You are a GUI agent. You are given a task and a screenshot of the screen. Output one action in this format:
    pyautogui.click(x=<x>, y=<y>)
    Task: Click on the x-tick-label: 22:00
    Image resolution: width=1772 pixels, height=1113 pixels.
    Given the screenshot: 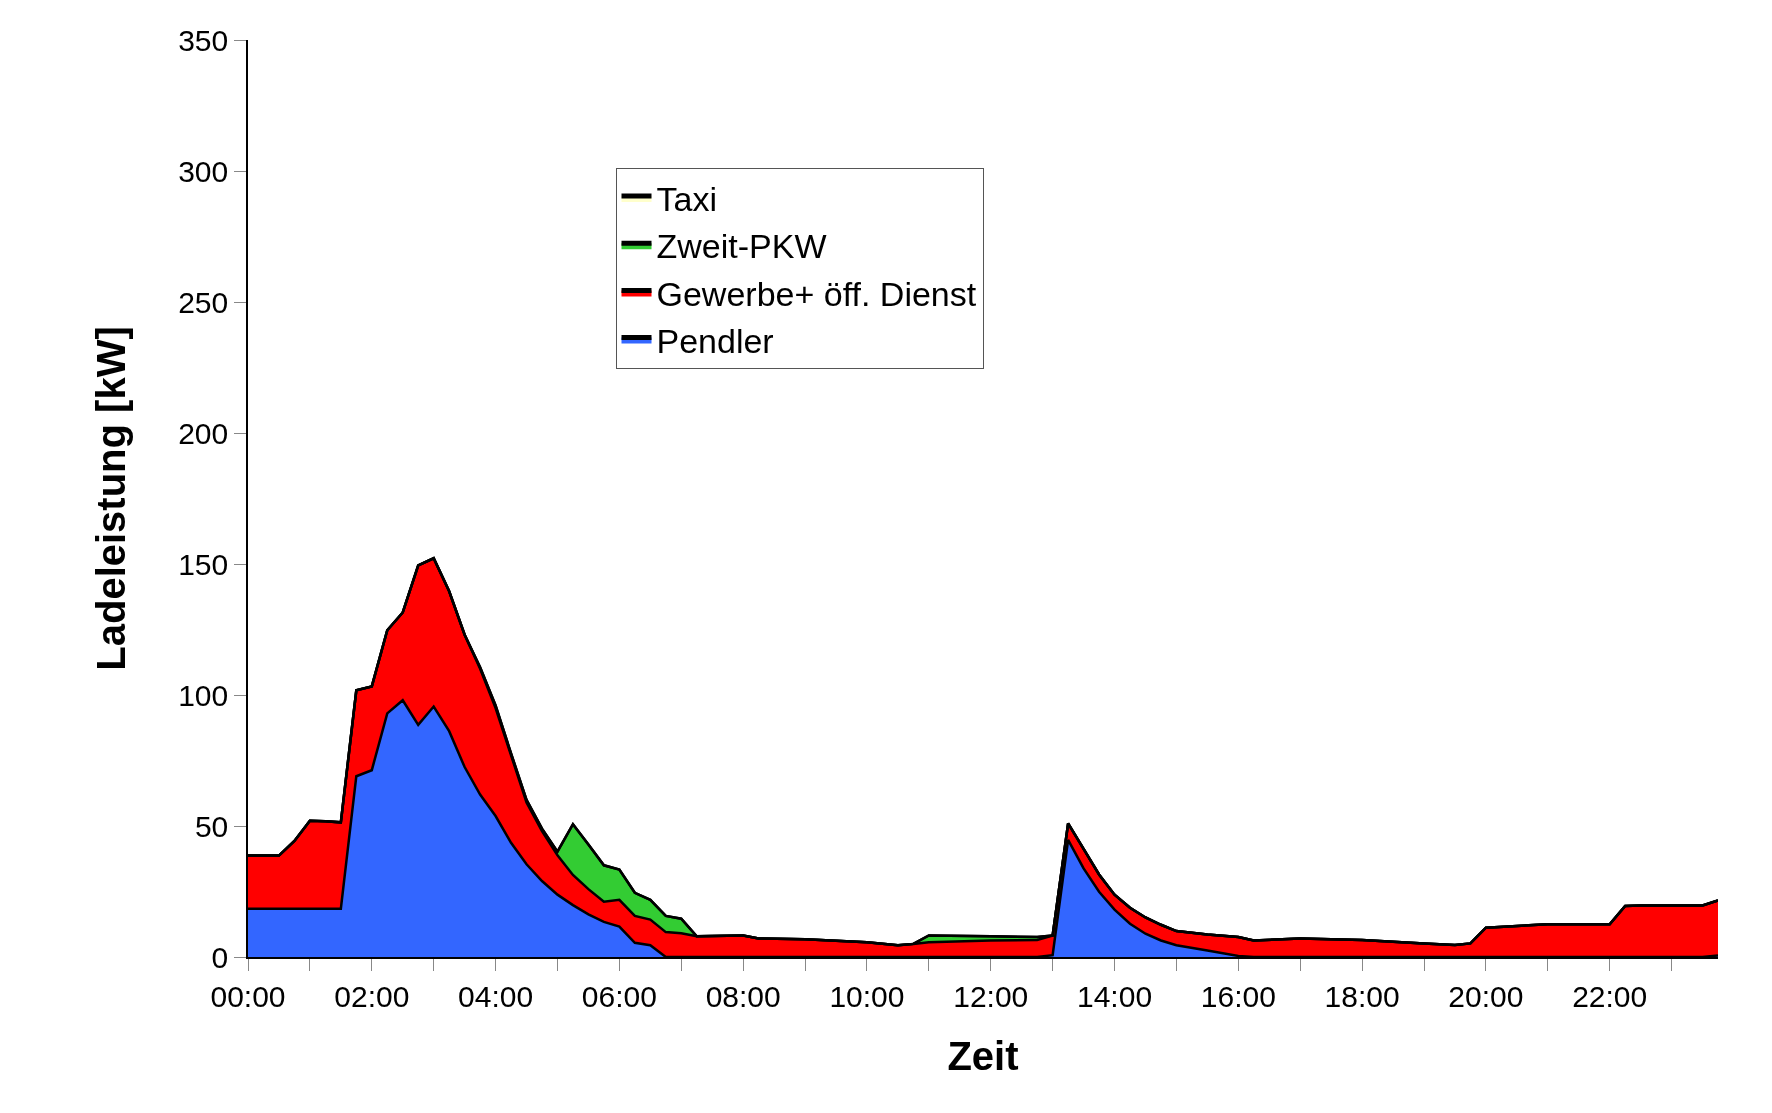 What is the action you would take?
    pyautogui.click(x=1610, y=996)
    